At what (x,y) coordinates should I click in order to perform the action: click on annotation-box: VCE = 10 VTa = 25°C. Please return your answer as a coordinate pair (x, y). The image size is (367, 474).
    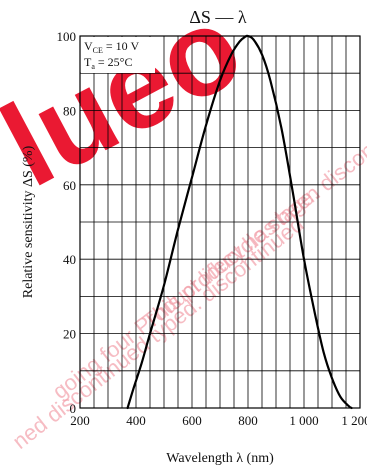
    Looking at the image, I should click on (118, 55).